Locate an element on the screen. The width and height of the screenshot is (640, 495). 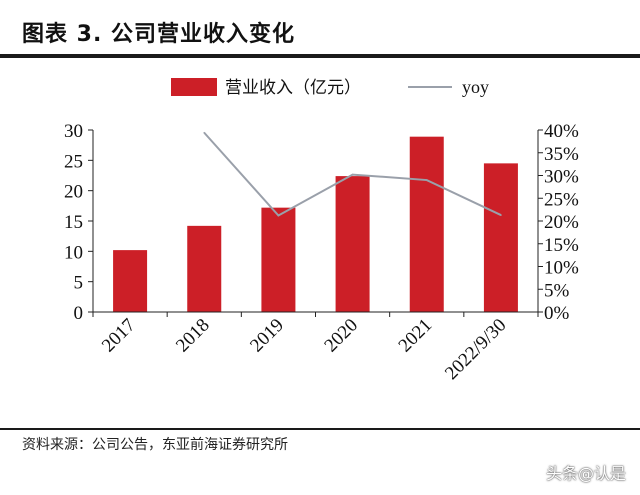
y-left-tick-label: 0 is located at coordinates (79, 313).